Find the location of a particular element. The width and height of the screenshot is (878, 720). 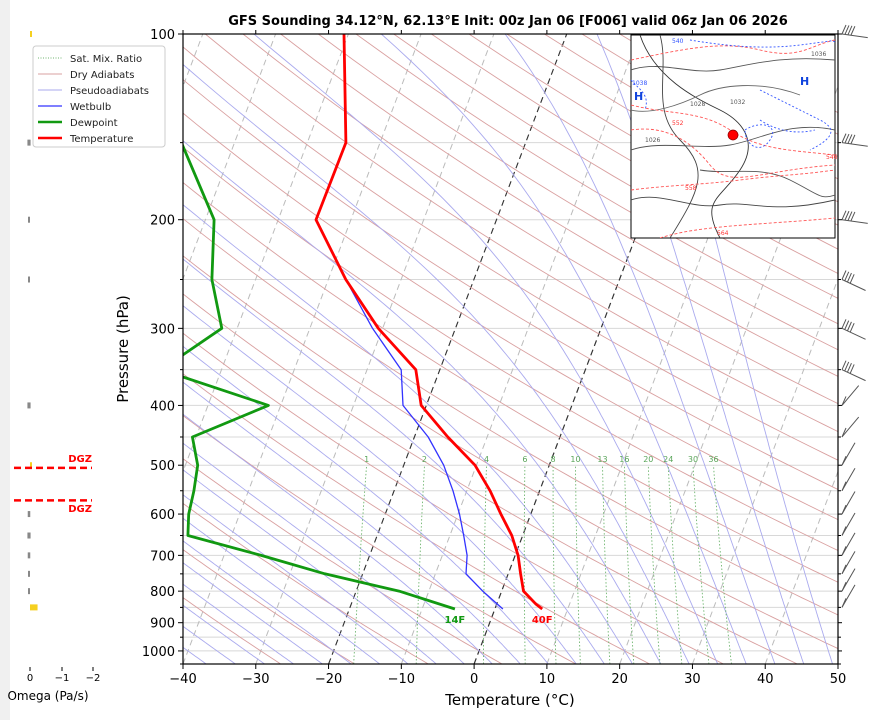

mixing-ratio-label: 24 is located at coordinates (668, 459).